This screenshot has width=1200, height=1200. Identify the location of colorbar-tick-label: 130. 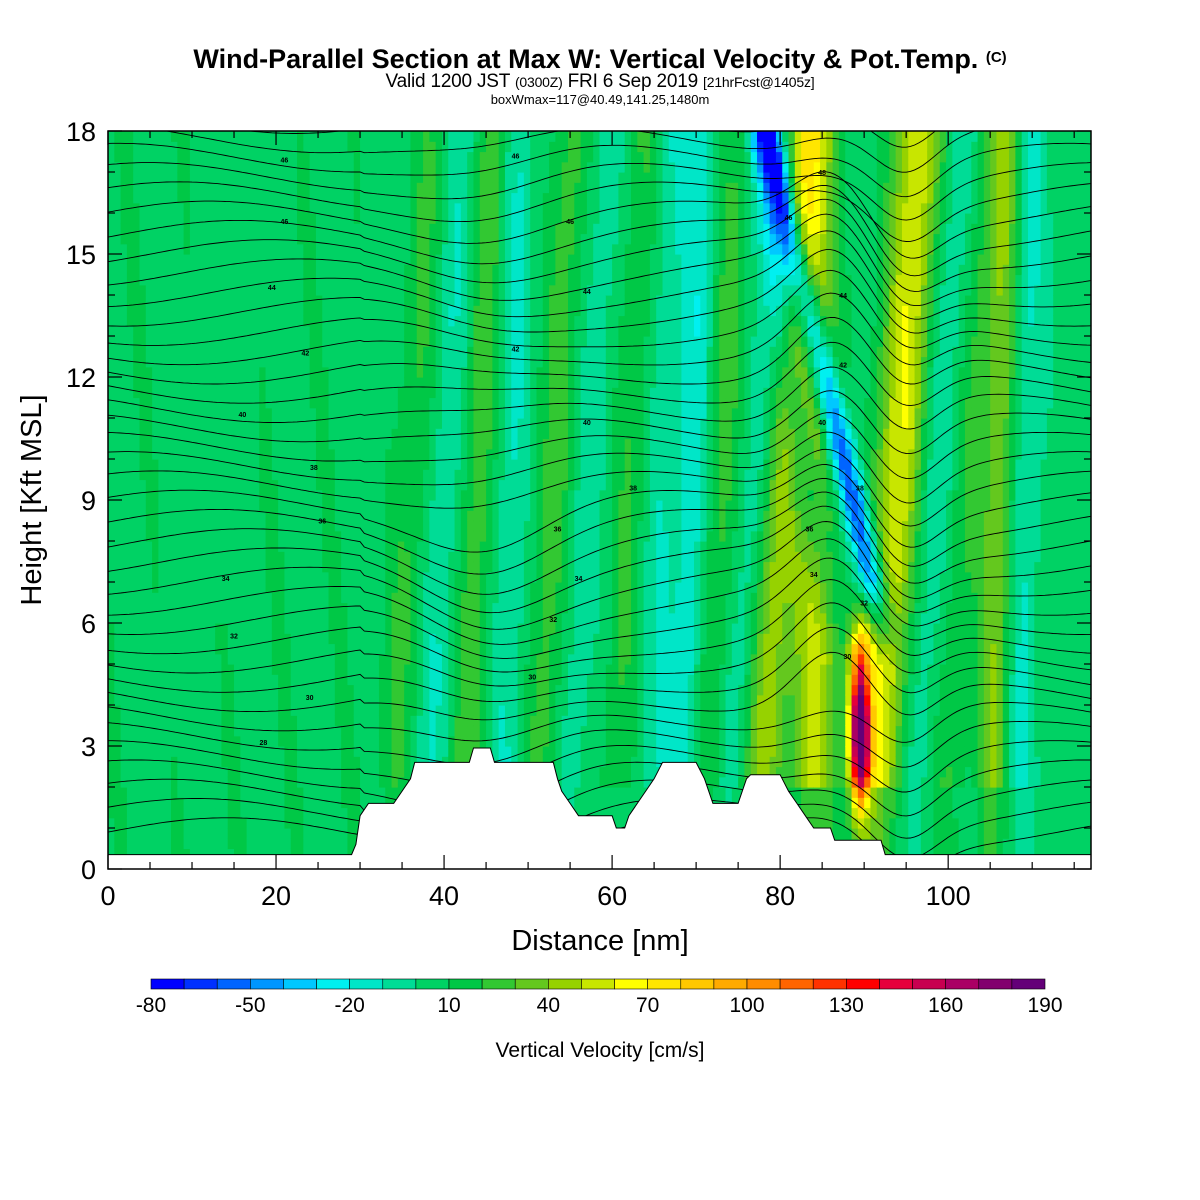
(846, 1005).